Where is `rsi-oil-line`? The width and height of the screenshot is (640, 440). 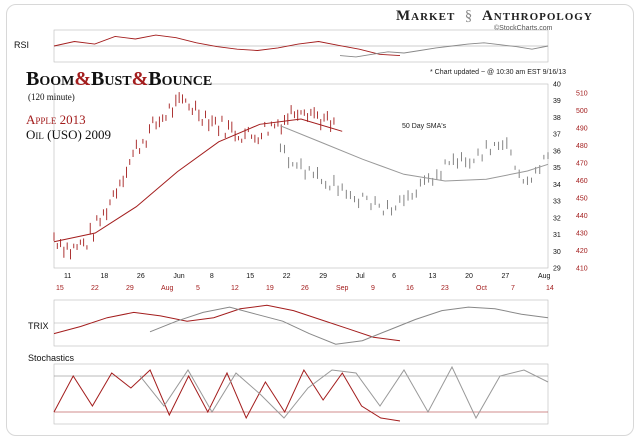
rsi-oil-line is located at coordinates (444, 50).